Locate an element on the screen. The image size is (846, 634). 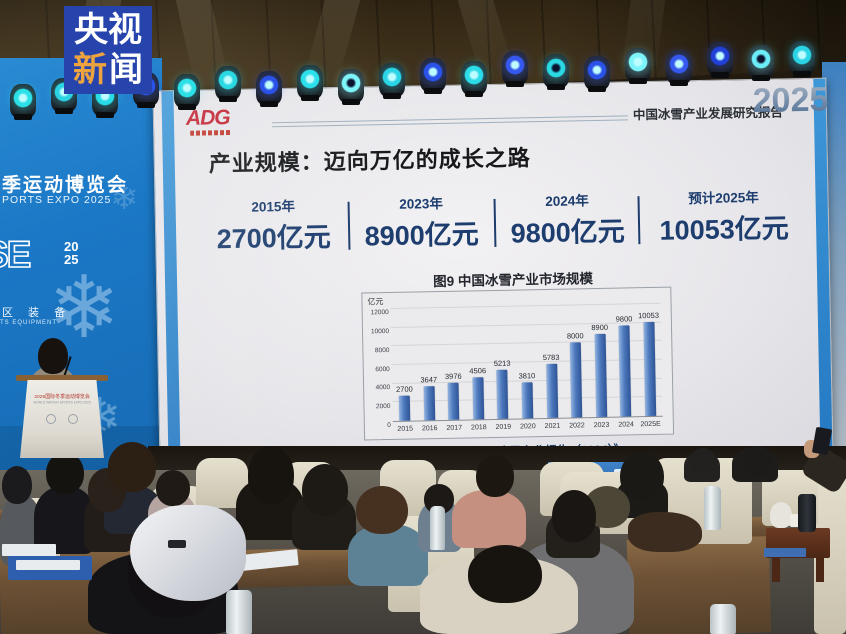
snowflake-graphic: ❄ is located at coordinates (124, 198).